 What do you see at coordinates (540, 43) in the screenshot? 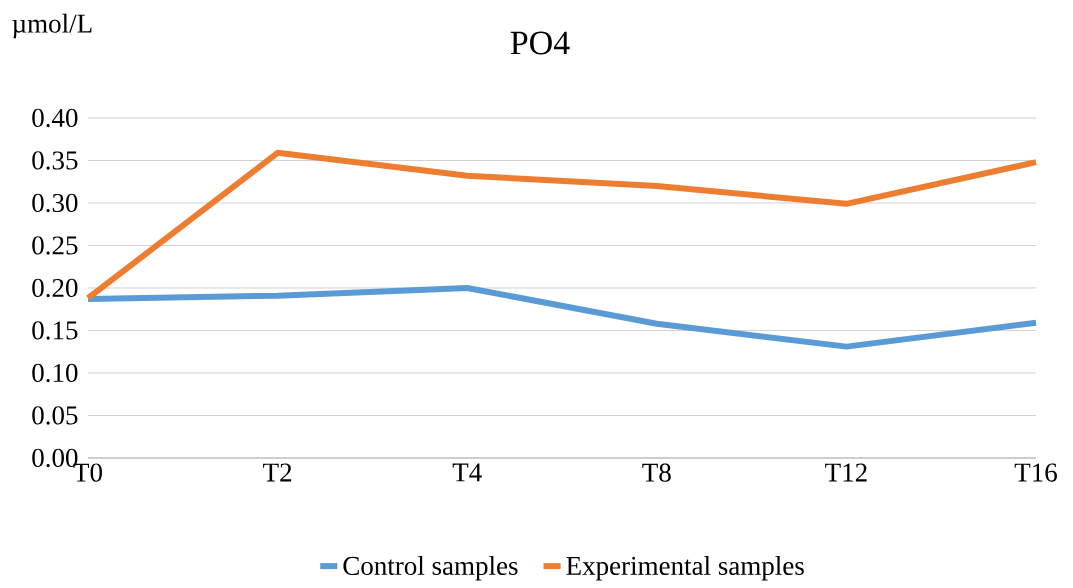
I see `chart-title: PO4` at bounding box center [540, 43].